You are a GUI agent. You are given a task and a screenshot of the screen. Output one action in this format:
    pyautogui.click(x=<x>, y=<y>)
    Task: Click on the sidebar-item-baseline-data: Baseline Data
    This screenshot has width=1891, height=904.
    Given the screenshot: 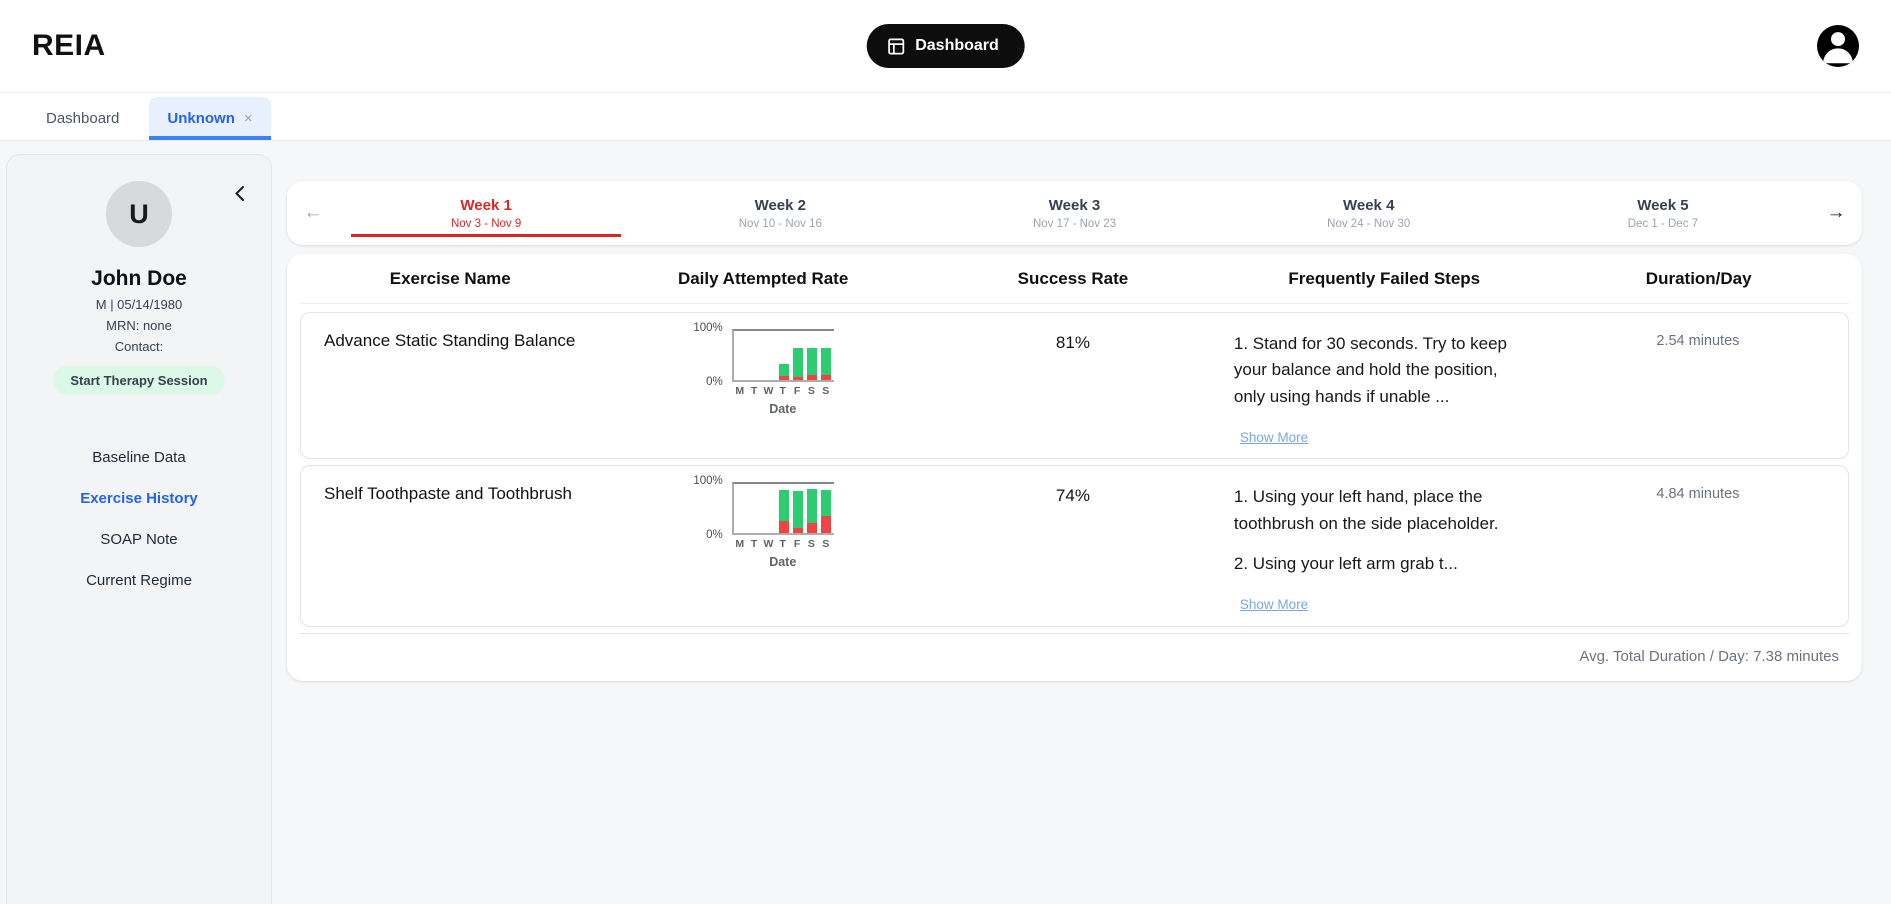 What is the action you would take?
    pyautogui.click(x=139, y=457)
    